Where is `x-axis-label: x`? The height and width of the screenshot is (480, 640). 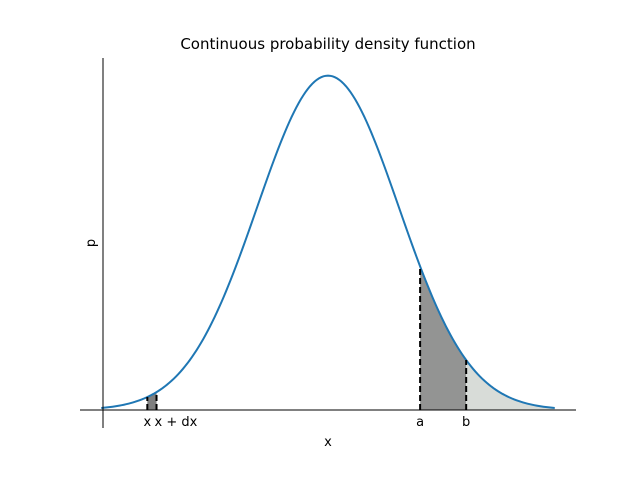 x-axis-label: x is located at coordinates (328, 442).